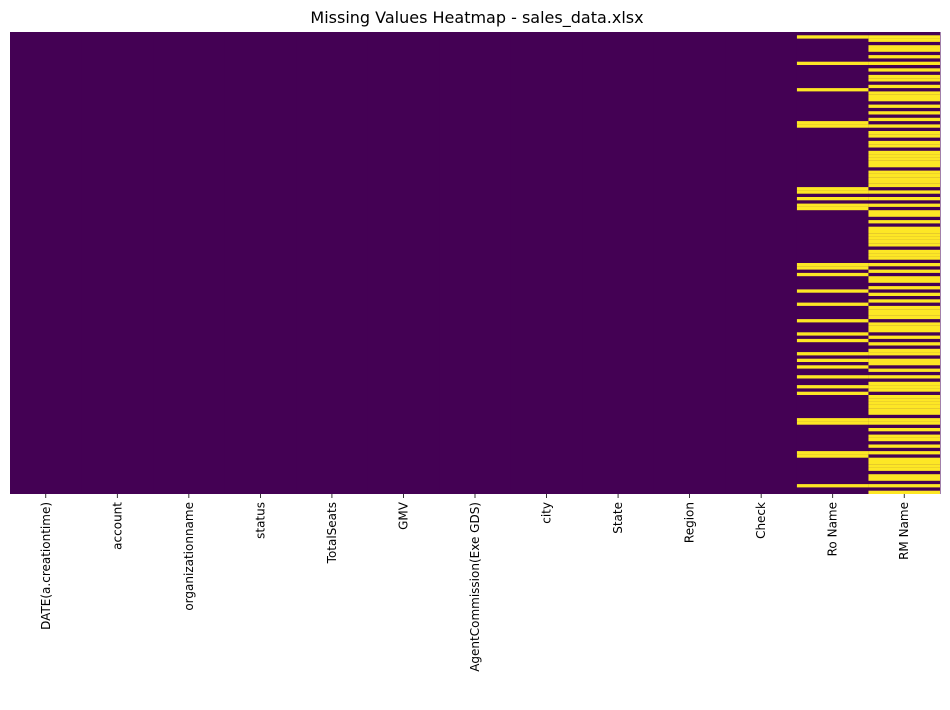 The width and height of the screenshot is (950, 710). What do you see at coordinates (475, 587) in the screenshot?
I see `x-tick-label: AgentCommission(Exe GDS)` at bounding box center [475, 587].